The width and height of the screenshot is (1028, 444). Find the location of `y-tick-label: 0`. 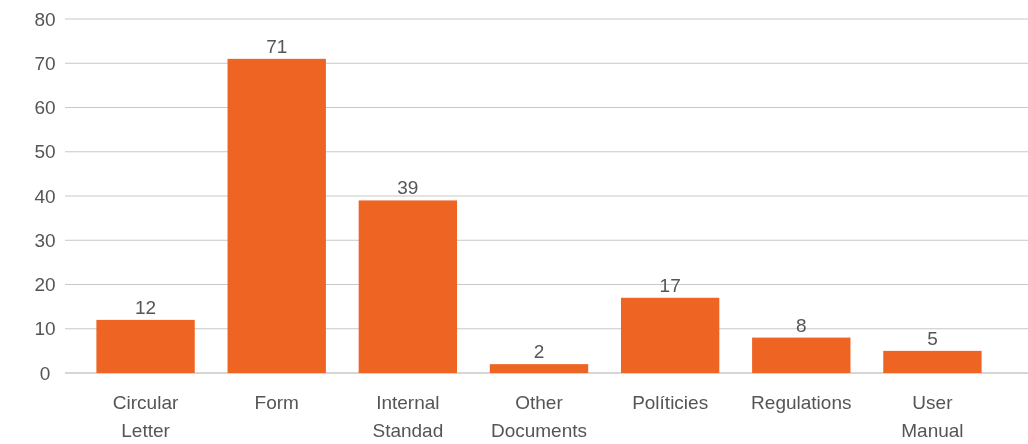

y-tick-label: 0 is located at coordinates (45, 373).